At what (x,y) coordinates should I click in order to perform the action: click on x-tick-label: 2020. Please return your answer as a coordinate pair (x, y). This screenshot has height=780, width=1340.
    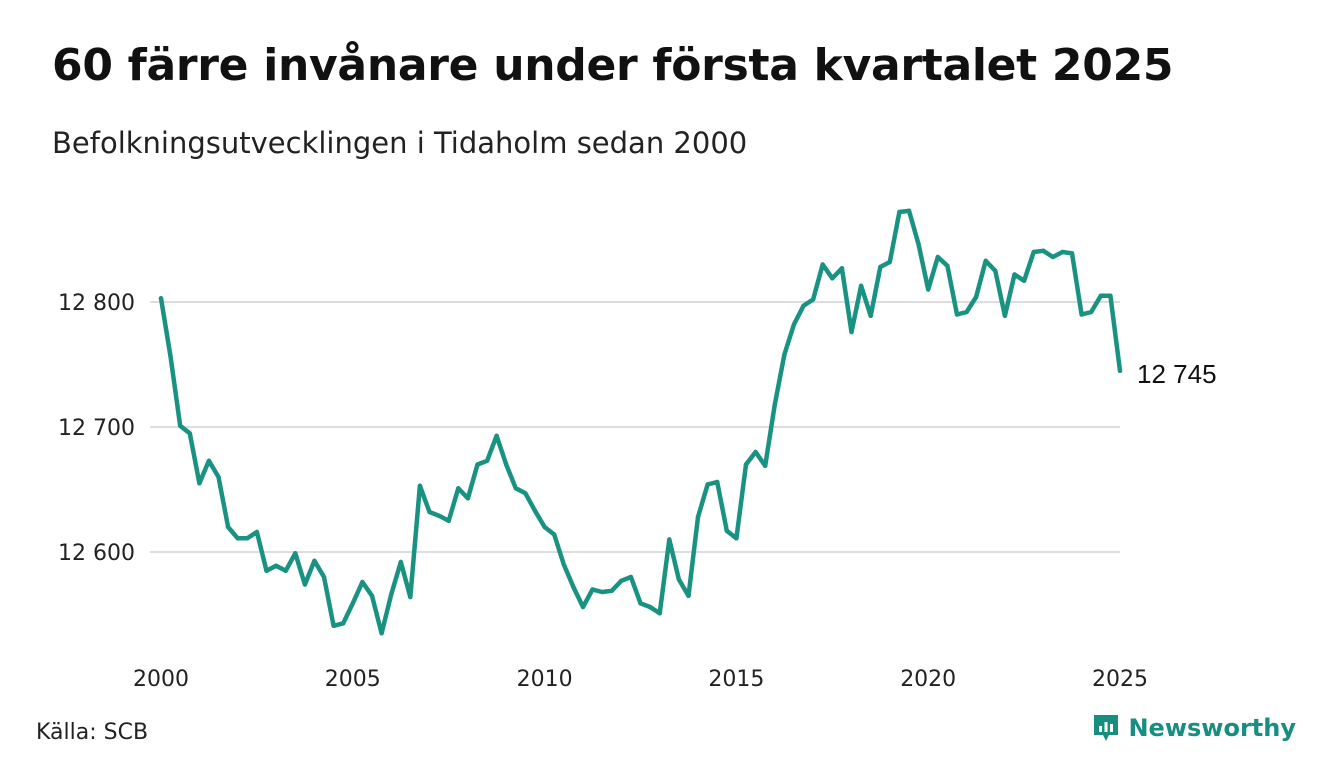
    Looking at the image, I should click on (928, 679).